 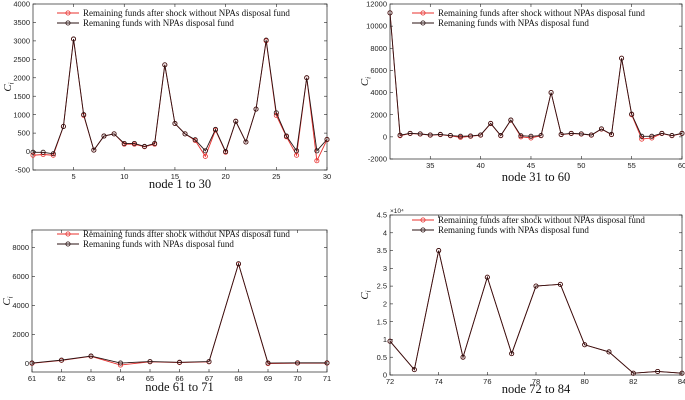 I want to click on x-tick-label: 20, so click(x=225, y=176).